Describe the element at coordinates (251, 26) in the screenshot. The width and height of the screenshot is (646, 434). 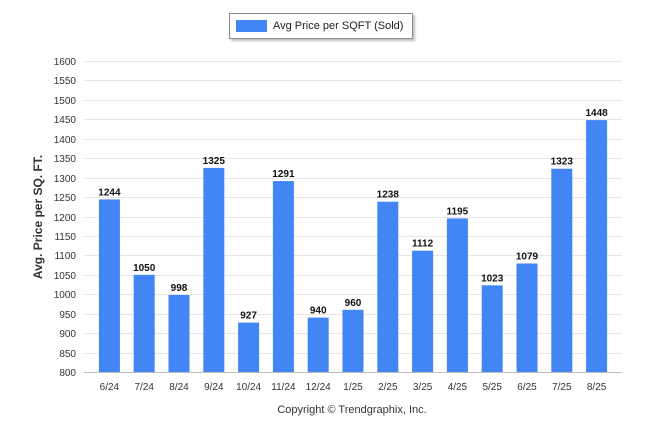
I see `legend-swatch` at that location.